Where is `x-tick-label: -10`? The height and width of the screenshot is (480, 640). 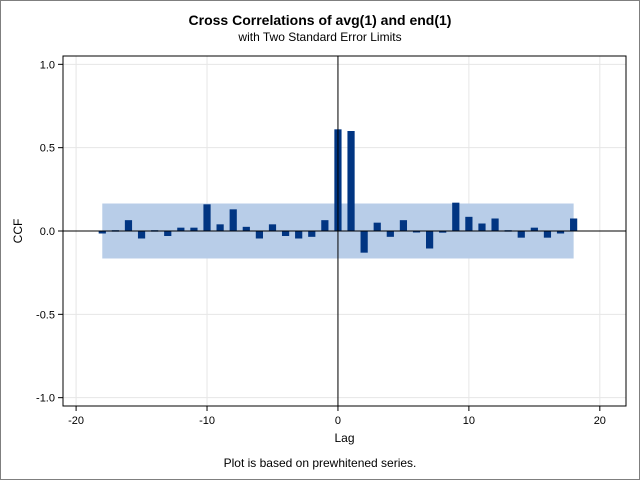 x-tick-label: -10 is located at coordinates (207, 421).